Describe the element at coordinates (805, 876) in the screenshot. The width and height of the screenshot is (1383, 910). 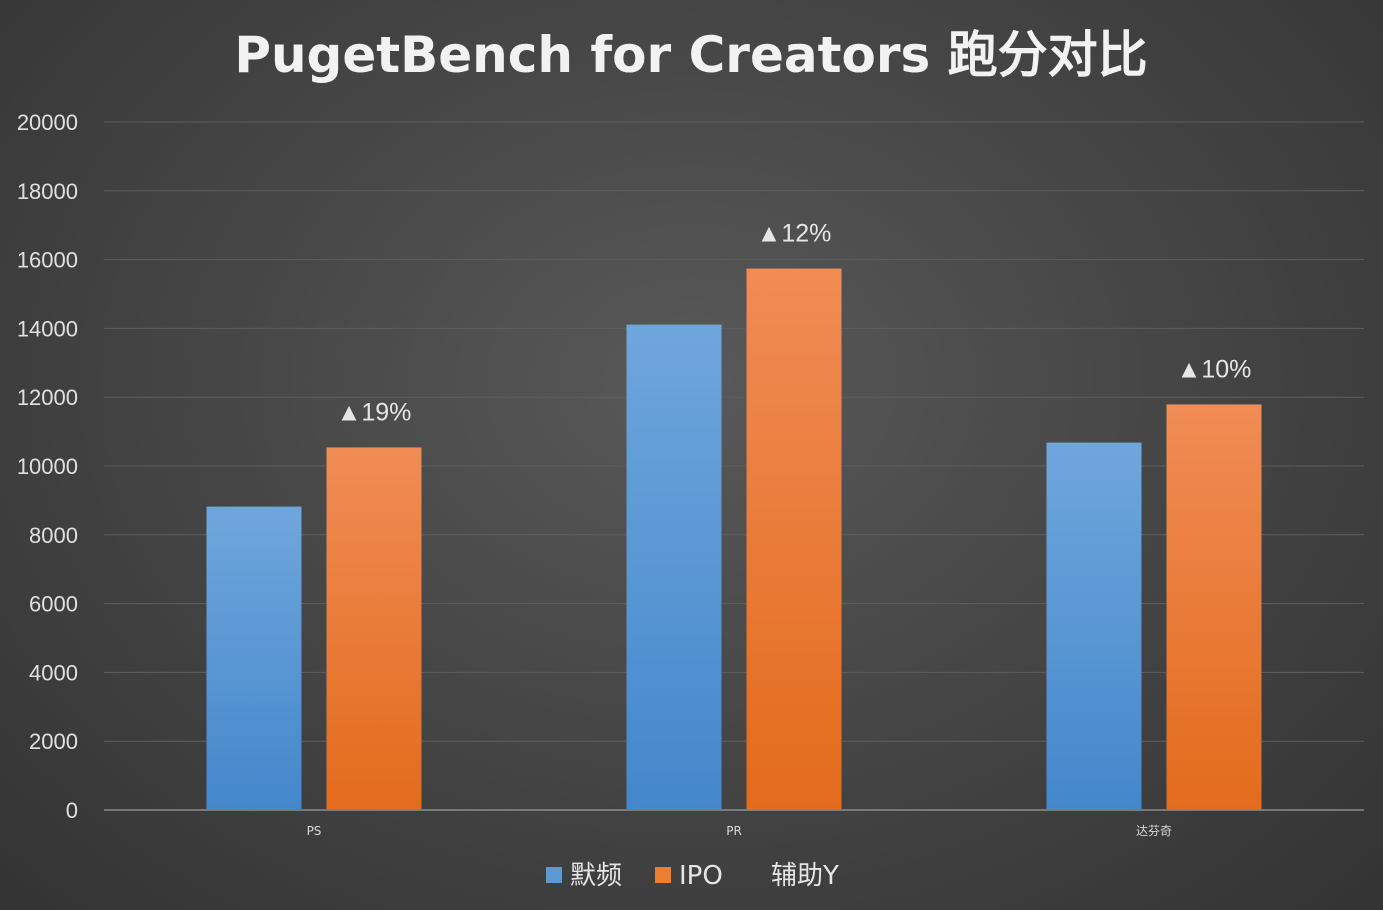
I see `legend-label: 辅助Y` at that location.